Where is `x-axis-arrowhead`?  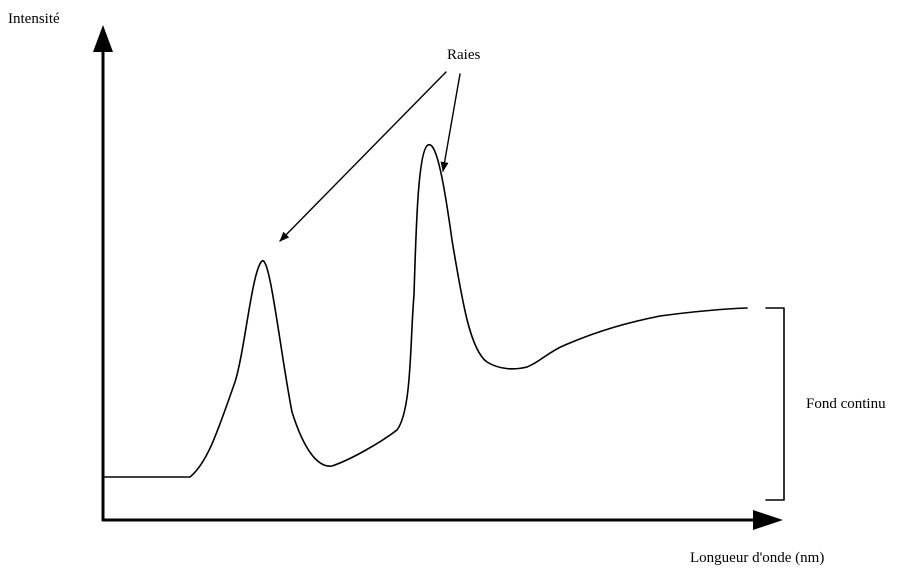 x-axis-arrowhead is located at coordinates (768, 520).